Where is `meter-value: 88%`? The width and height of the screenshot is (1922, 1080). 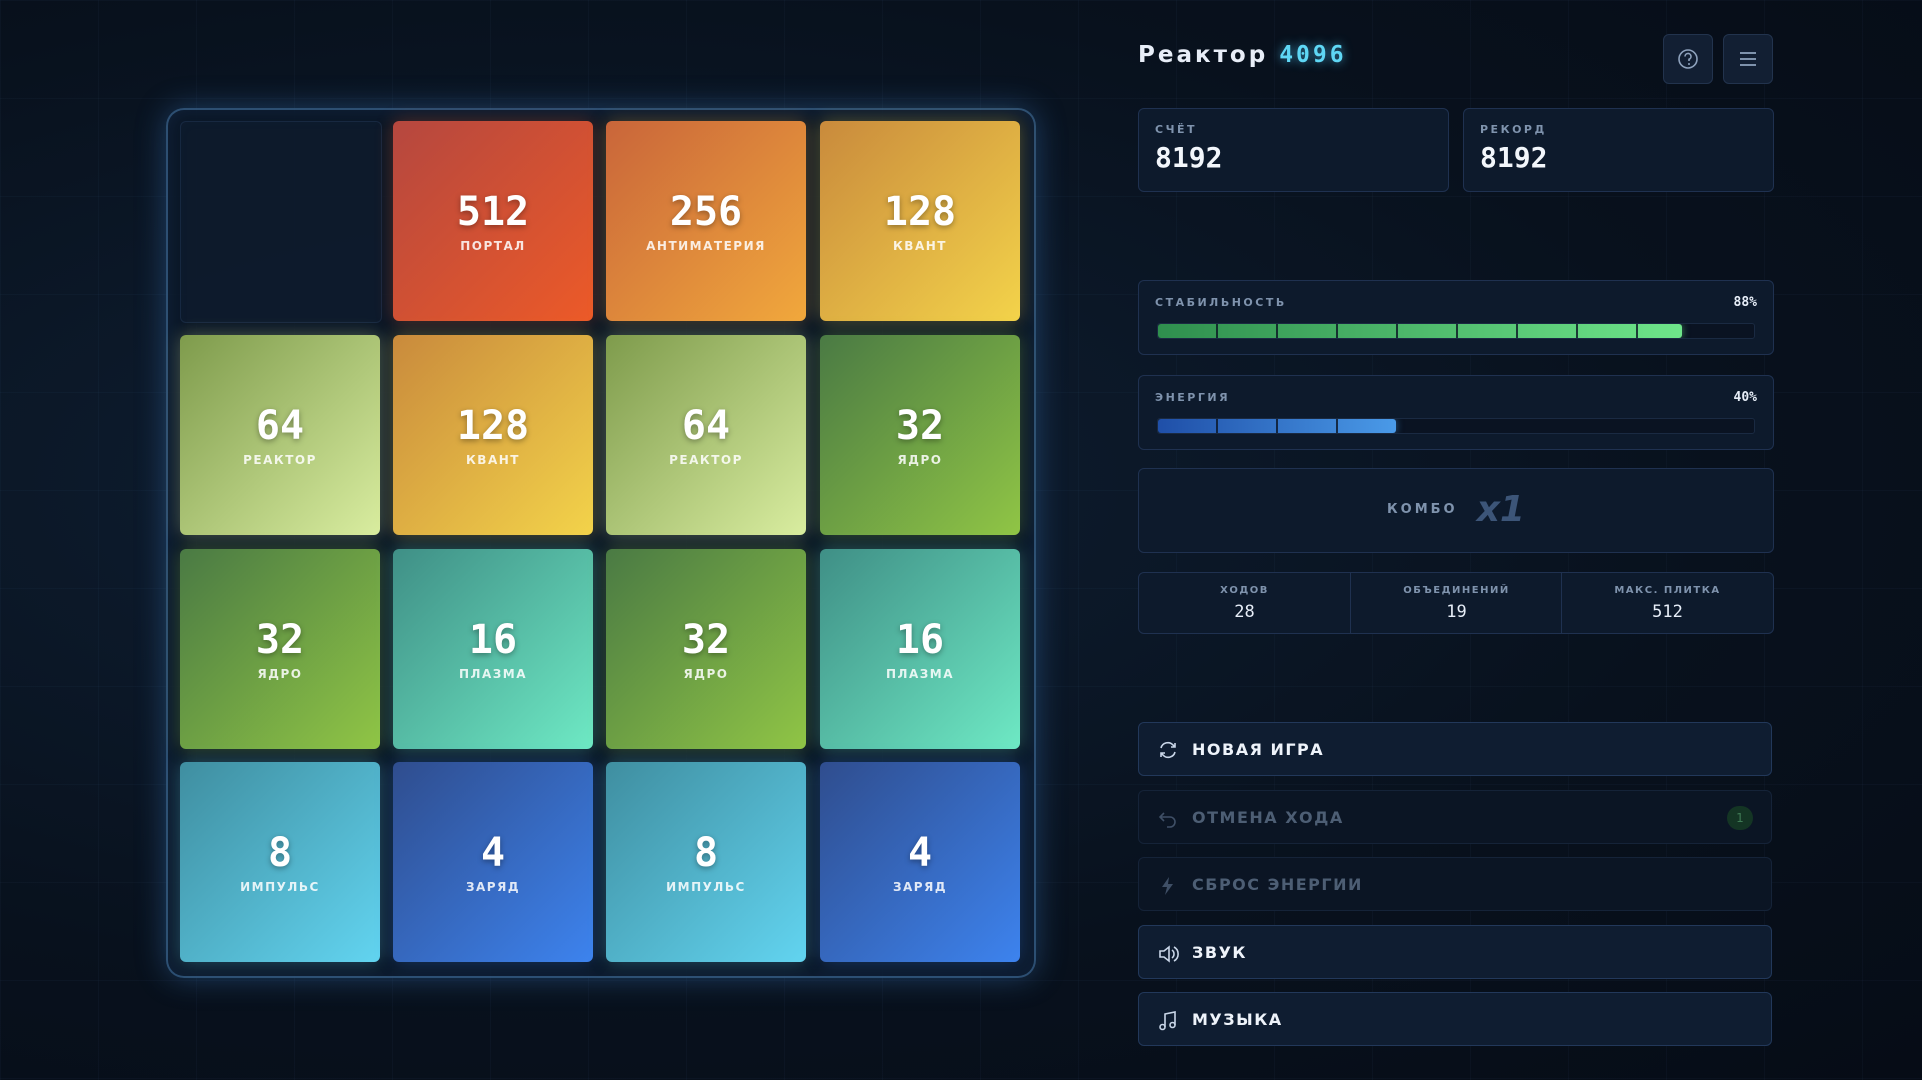
meter-value: 88% is located at coordinates (1745, 302).